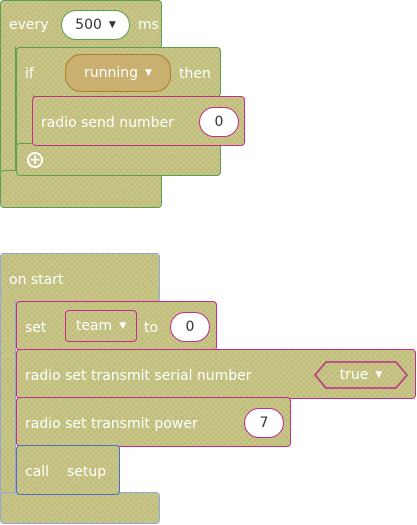 The width and height of the screenshot is (417, 525). I want to click on on-start-footer, so click(80, 508).